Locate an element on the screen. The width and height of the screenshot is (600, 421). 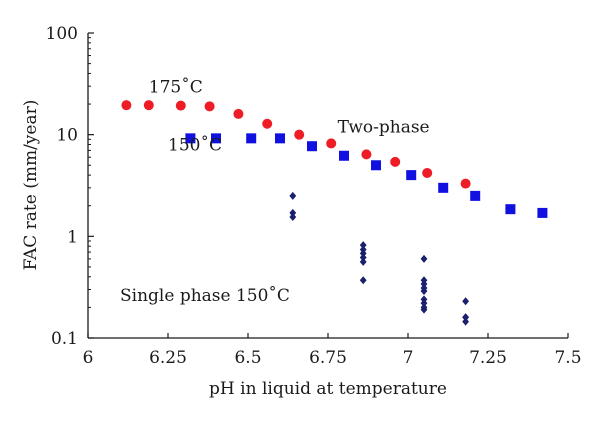
x-tick-label: 7.5 is located at coordinates (567, 358).